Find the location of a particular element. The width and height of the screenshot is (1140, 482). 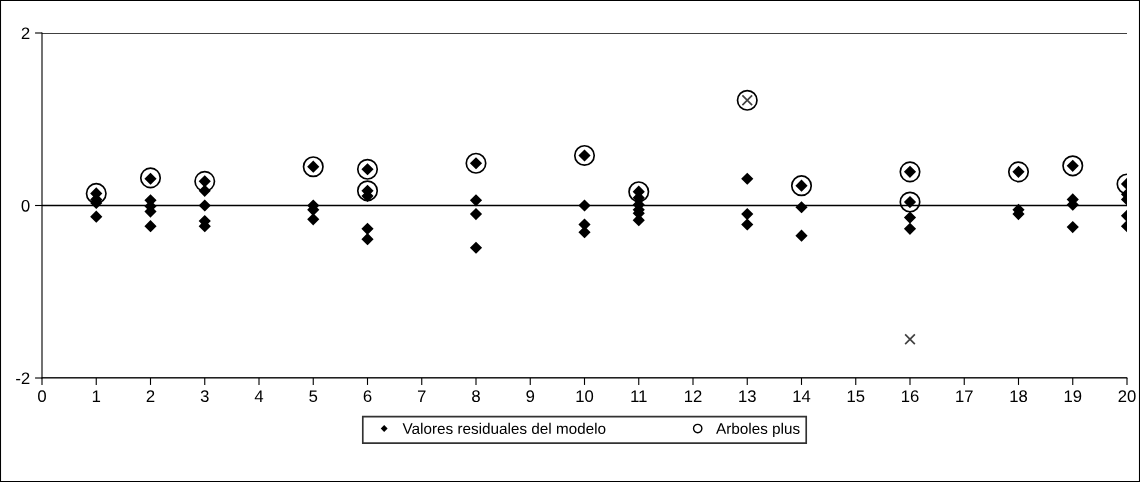

x-tick-label: 0 is located at coordinates (42, 396).